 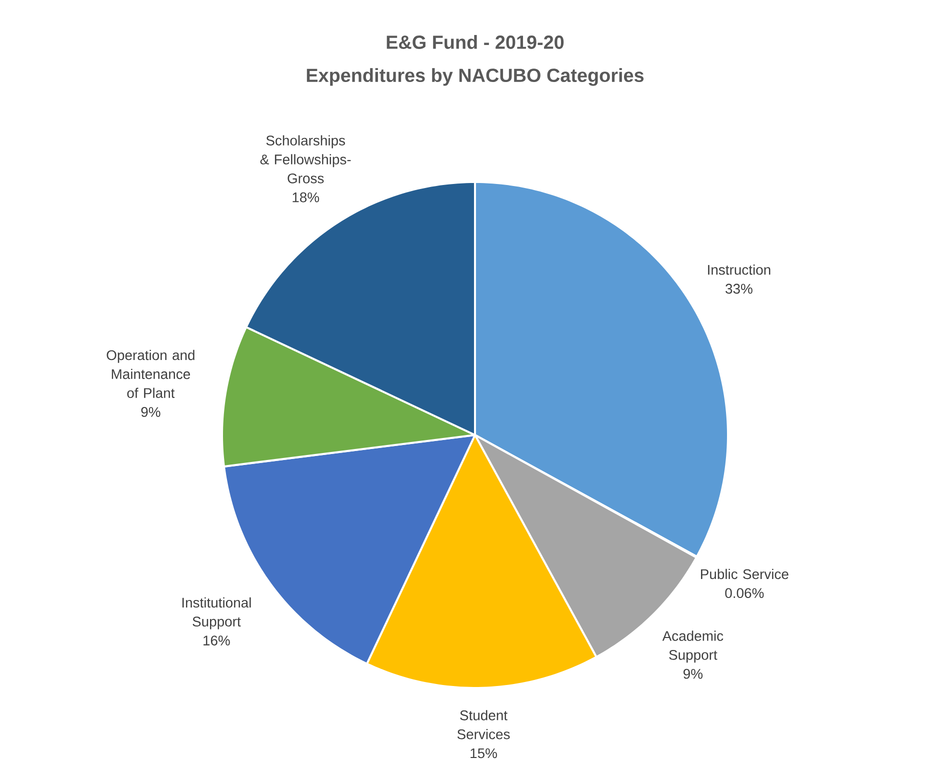 I want to click on slice-label: Academic Support, so click(x=693, y=646).